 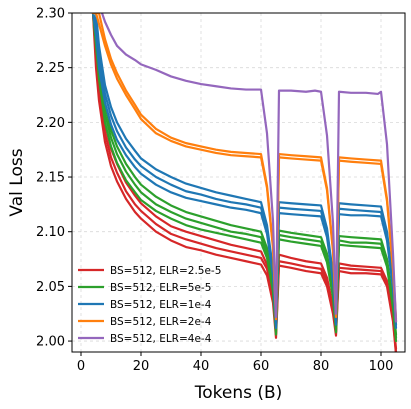 I want to click on x-tick-label: 80, so click(x=321, y=366).